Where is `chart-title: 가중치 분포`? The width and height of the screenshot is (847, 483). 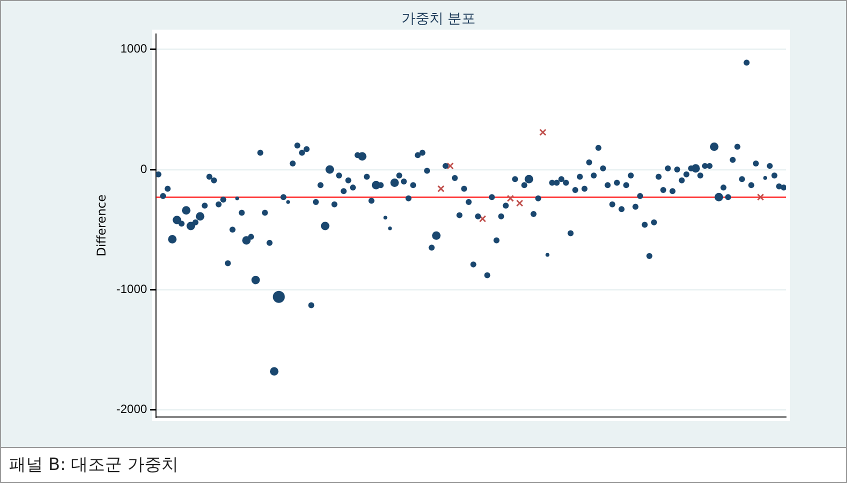
chart-title: 가중치 분포 is located at coordinates (438, 19).